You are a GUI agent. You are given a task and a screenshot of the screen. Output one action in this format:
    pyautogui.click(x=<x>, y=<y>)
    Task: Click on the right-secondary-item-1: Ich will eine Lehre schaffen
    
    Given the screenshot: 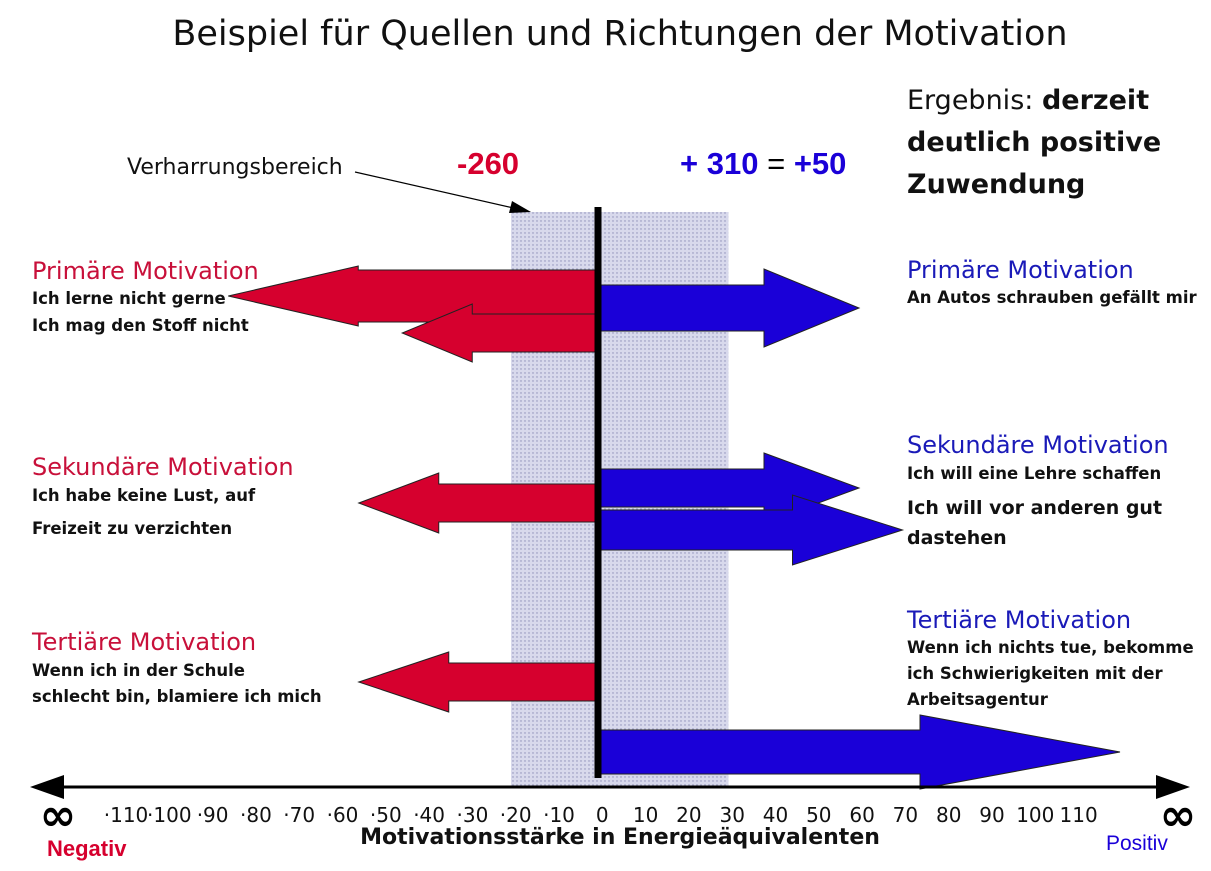 What is the action you would take?
    pyautogui.click(x=1034, y=473)
    